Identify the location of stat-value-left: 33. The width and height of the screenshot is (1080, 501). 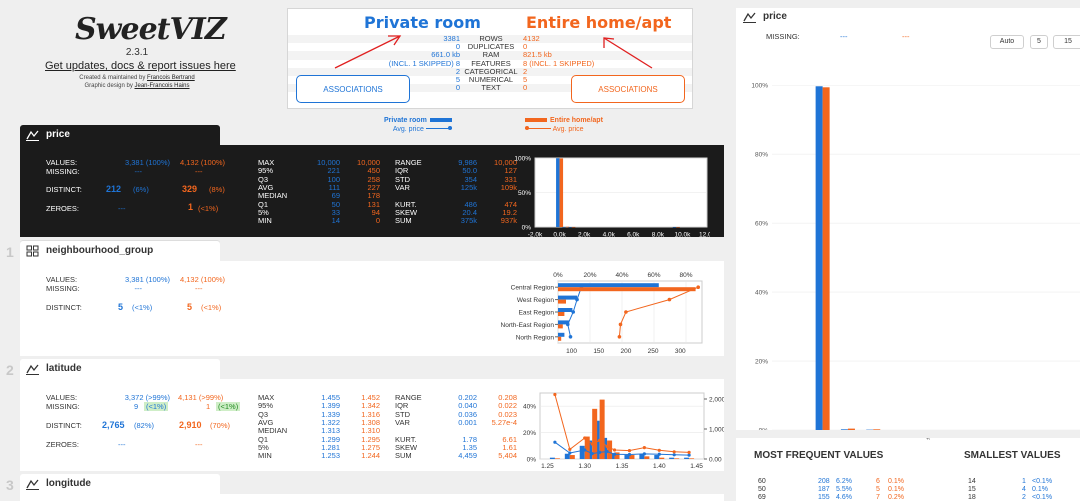
(335, 212).